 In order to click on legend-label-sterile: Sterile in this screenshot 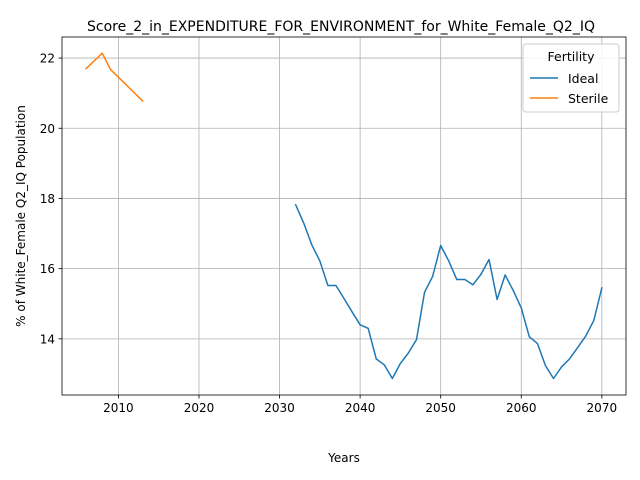, I will do `click(588, 98)`.